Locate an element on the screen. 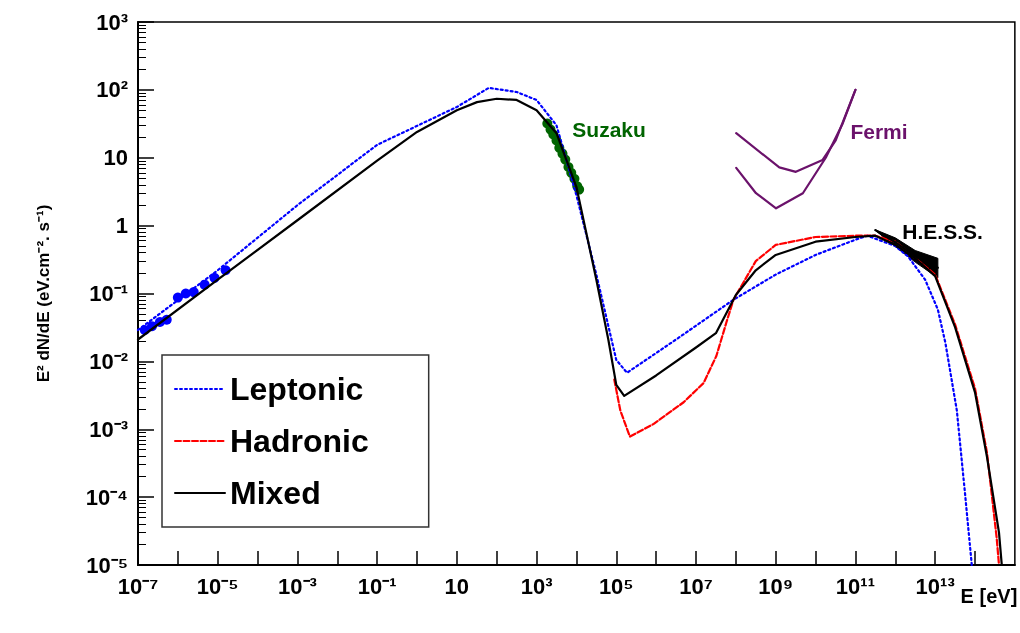 Image resolution: width=1020 pixels, height=633 pixels. x-tick-label: 10⁻⁵ is located at coordinates (217, 586).